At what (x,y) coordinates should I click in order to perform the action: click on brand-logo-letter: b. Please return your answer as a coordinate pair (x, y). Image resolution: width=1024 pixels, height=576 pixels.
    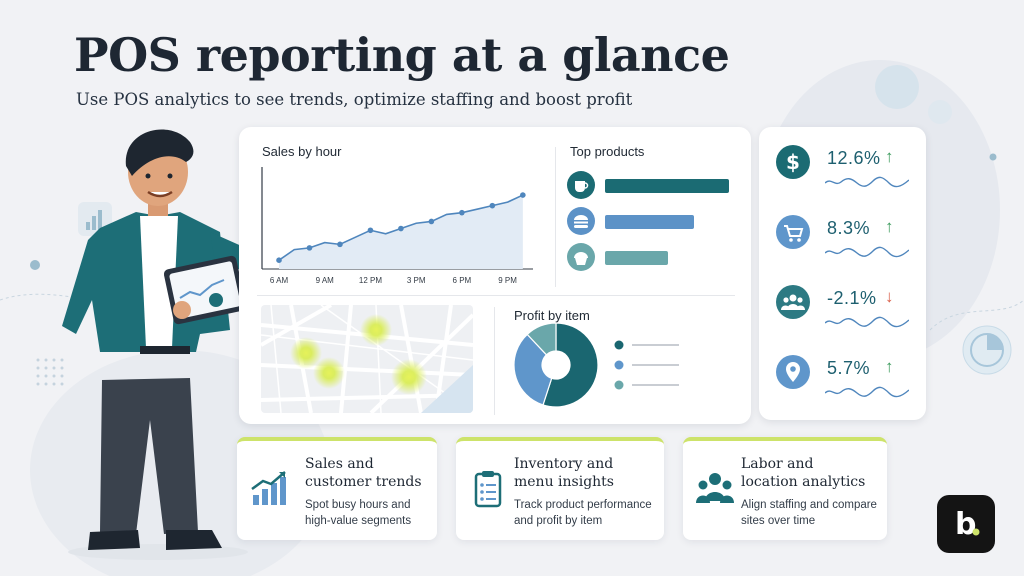
    Looking at the image, I should click on (965, 524).